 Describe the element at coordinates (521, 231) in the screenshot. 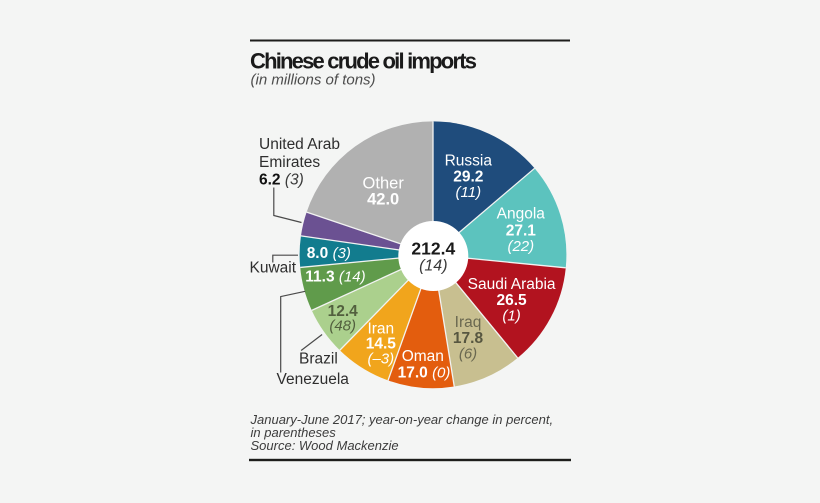

I see `svg-text: 27.1` at that location.